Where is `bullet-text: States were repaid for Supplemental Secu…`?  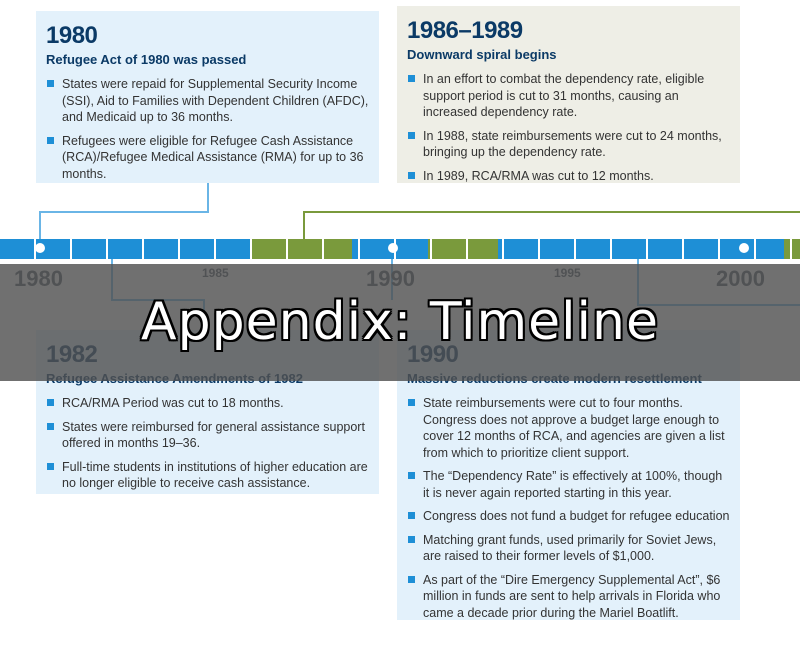
bullet-text: States were repaid for Supplemental Secu… is located at coordinates (215, 100).